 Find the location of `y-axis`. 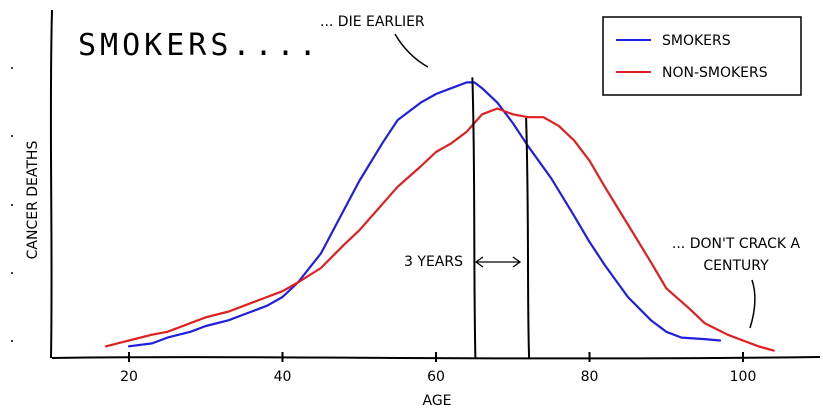

y-axis is located at coordinates (51, 184).